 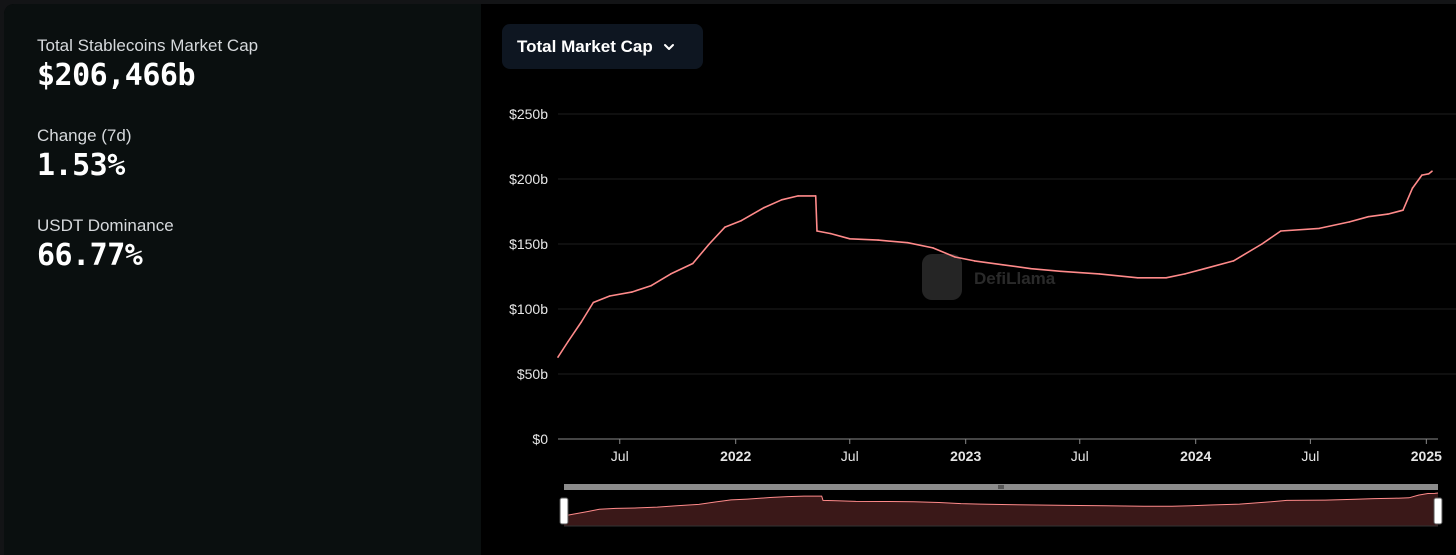 What do you see at coordinates (585, 46) in the screenshot?
I see `dropdown-label: Total Market Cap` at bounding box center [585, 46].